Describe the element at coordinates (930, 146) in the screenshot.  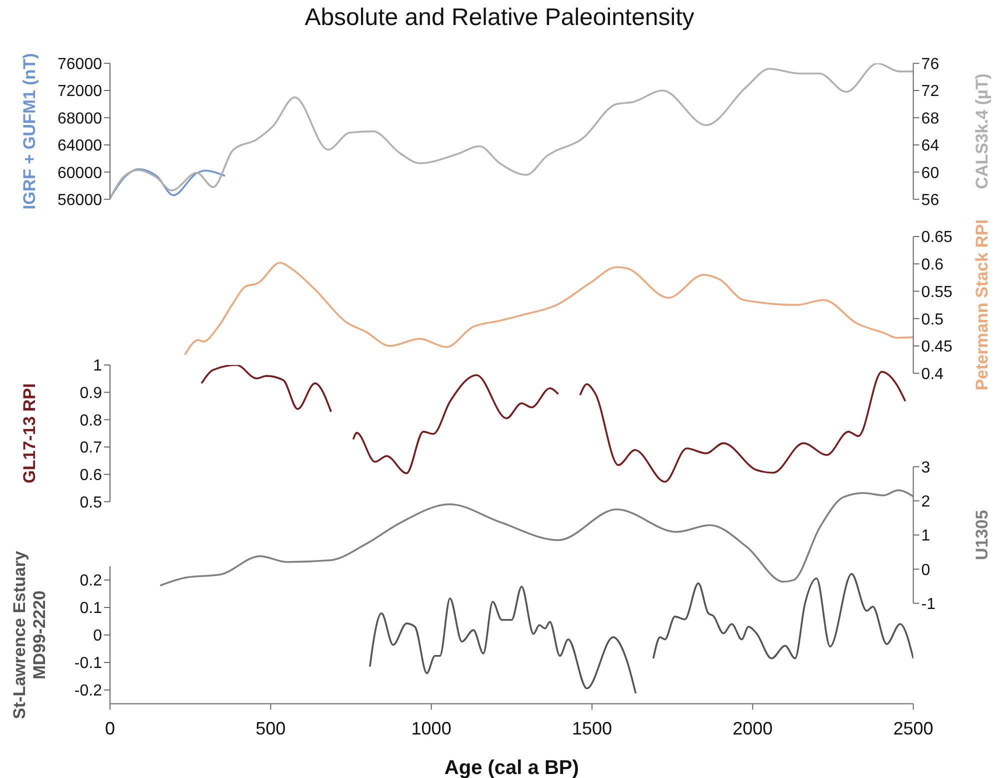
I see `y2-tick-label: 64` at that location.